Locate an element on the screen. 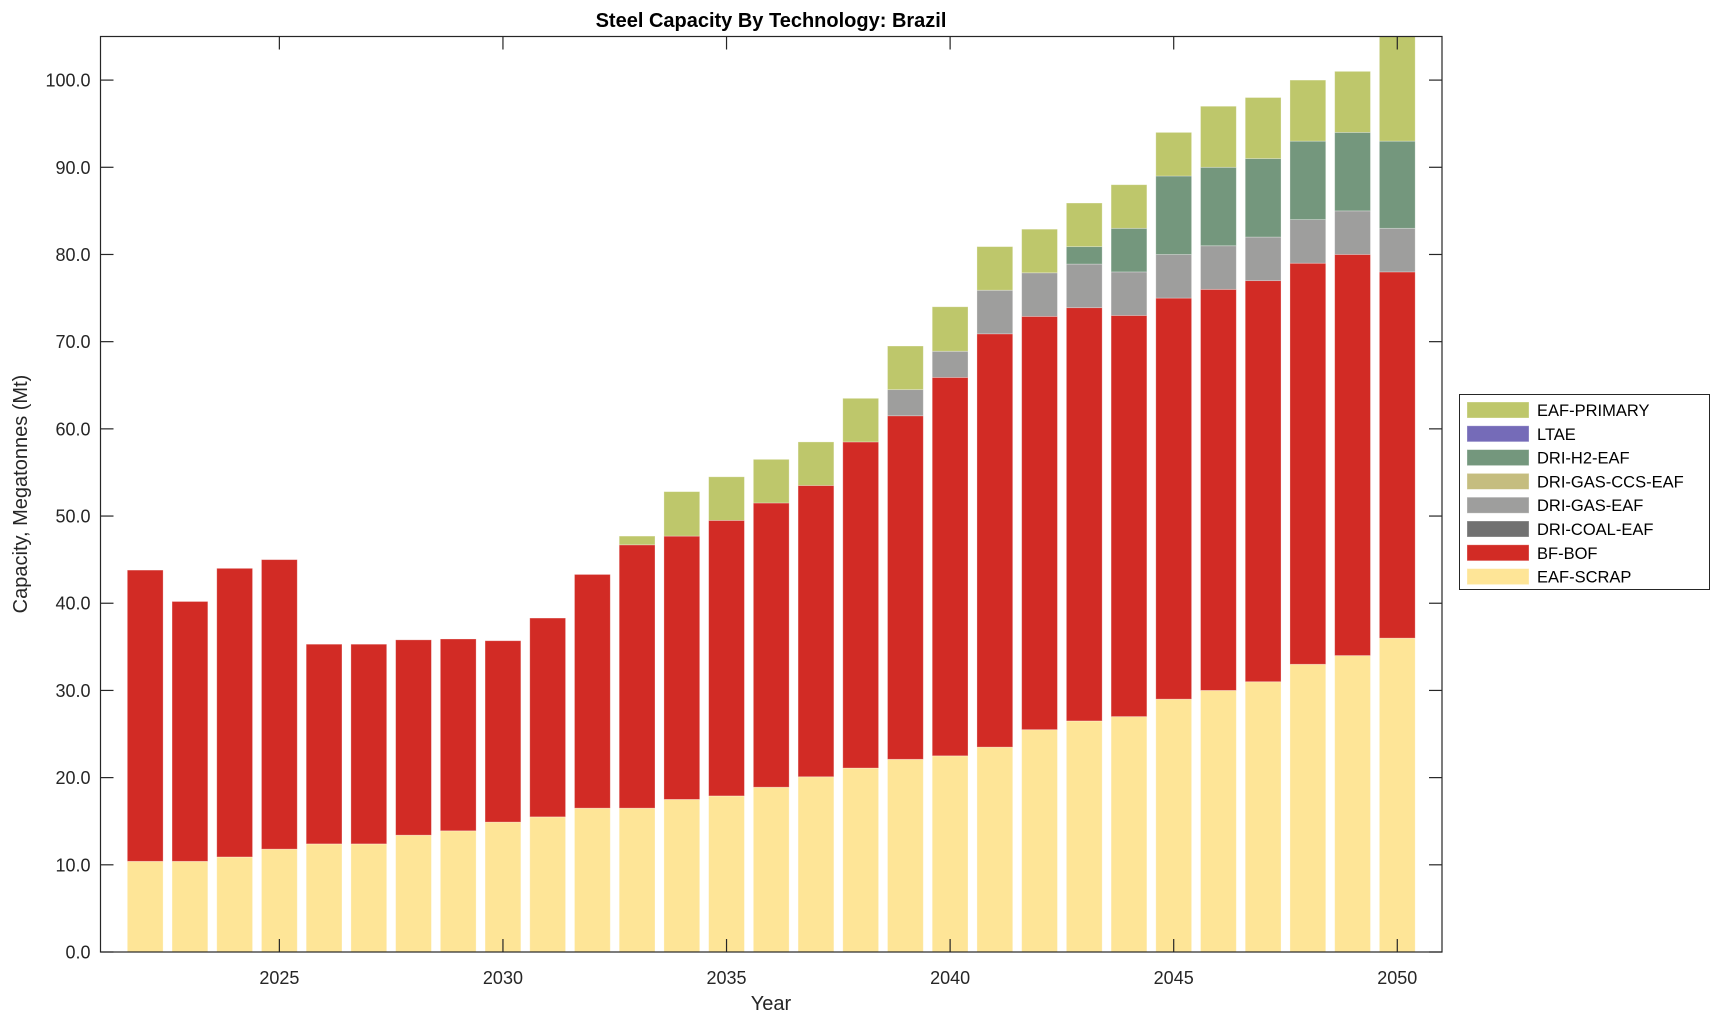 The height and width of the screenshot is (1021, 1720). bar-eaf-primary-2040 is located at coordinates (950, 329).